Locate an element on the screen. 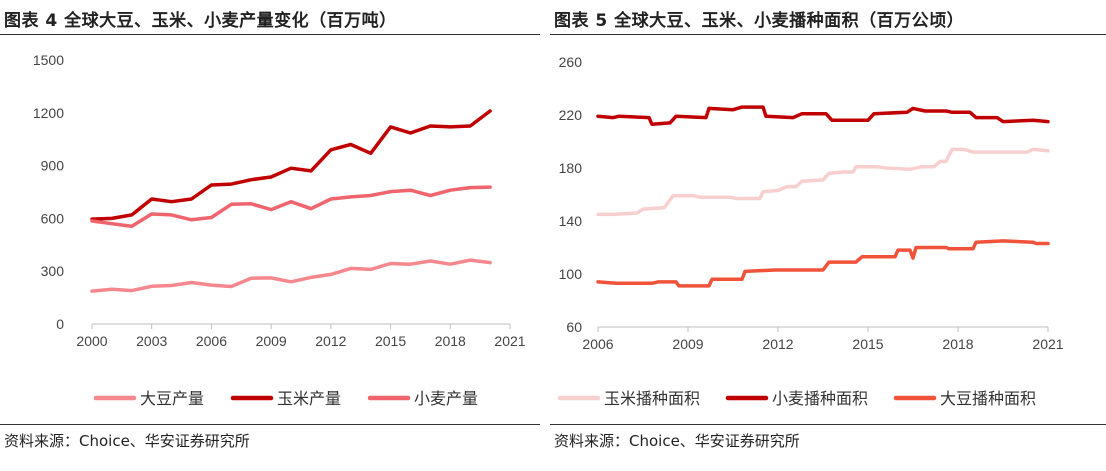 The width and height of the screenshot is (1106, 471). y-tick-label: 1200 is located at coordinates (48, 113).